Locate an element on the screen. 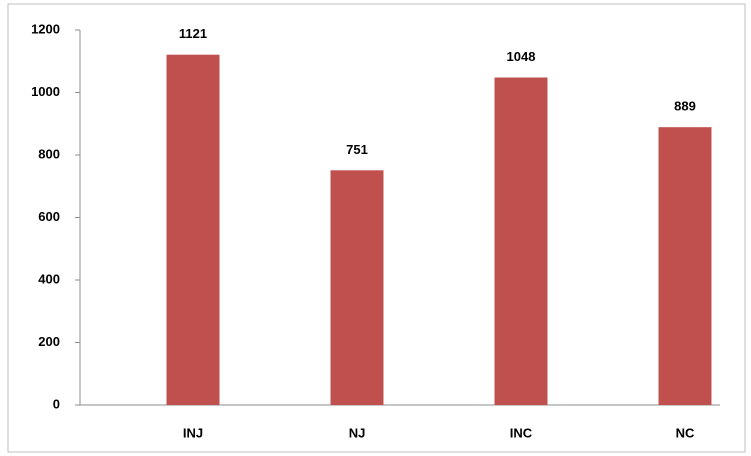 The width and height of the screenshot is (751, 456). y-tick-label: 200 is located at coordinates (49, 341).